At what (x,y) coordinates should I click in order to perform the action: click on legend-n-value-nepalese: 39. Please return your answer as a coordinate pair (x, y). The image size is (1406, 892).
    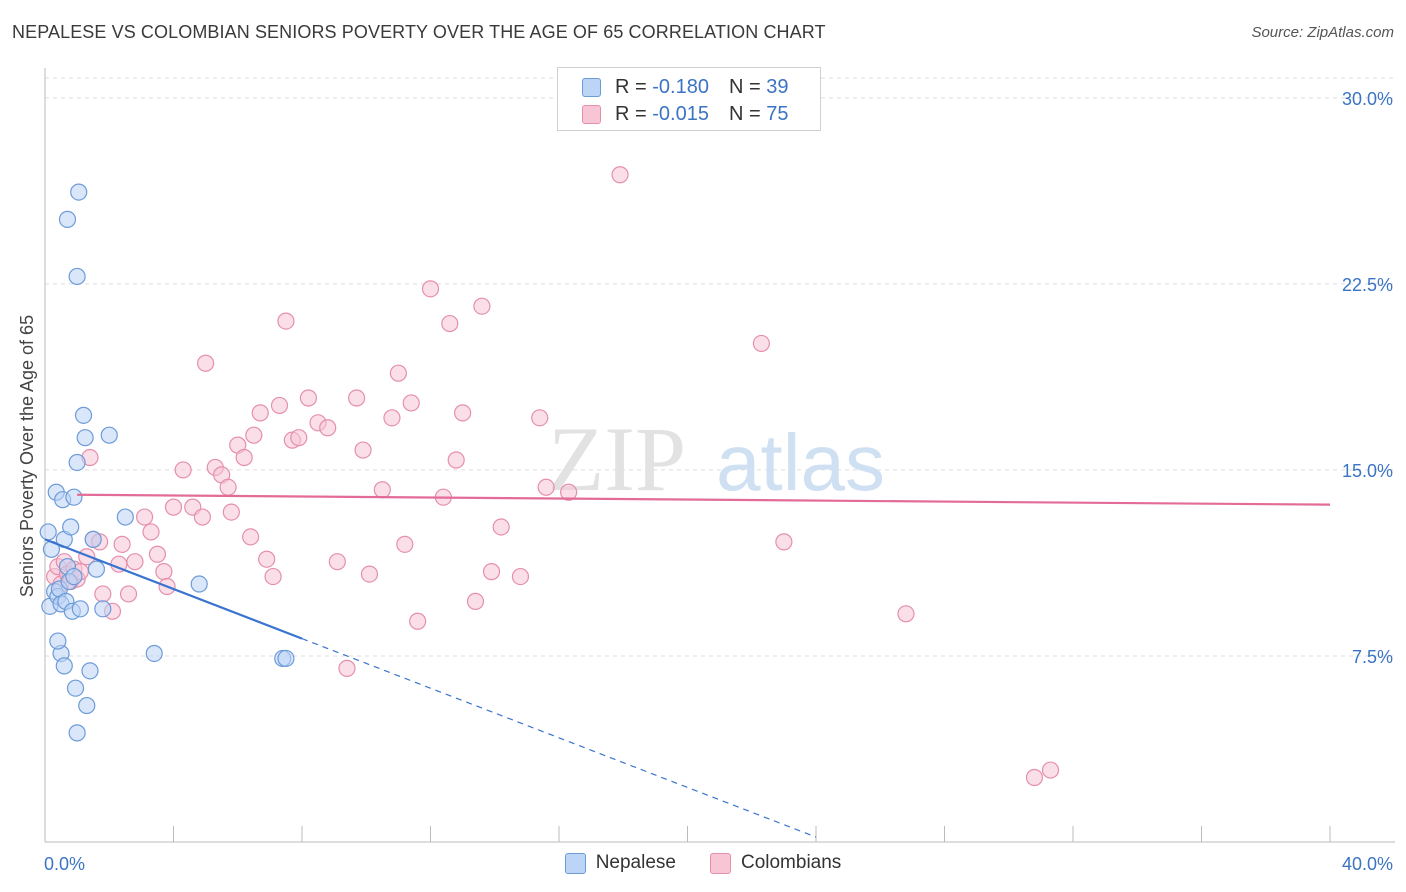
    Looking at the image, I should click on (777, 86).